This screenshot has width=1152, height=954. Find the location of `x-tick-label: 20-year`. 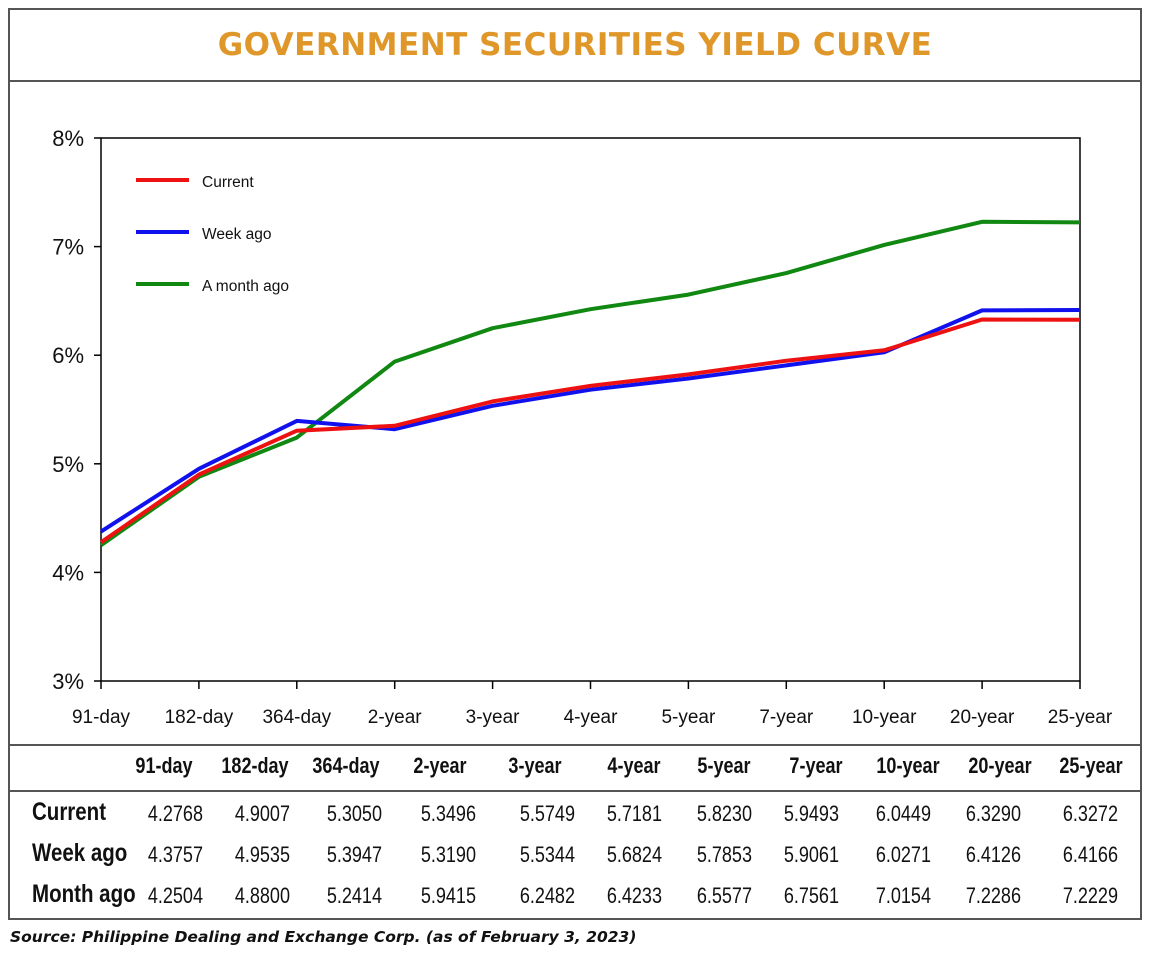

x-tick-label: 20-year is located at coordinates (982, 717).